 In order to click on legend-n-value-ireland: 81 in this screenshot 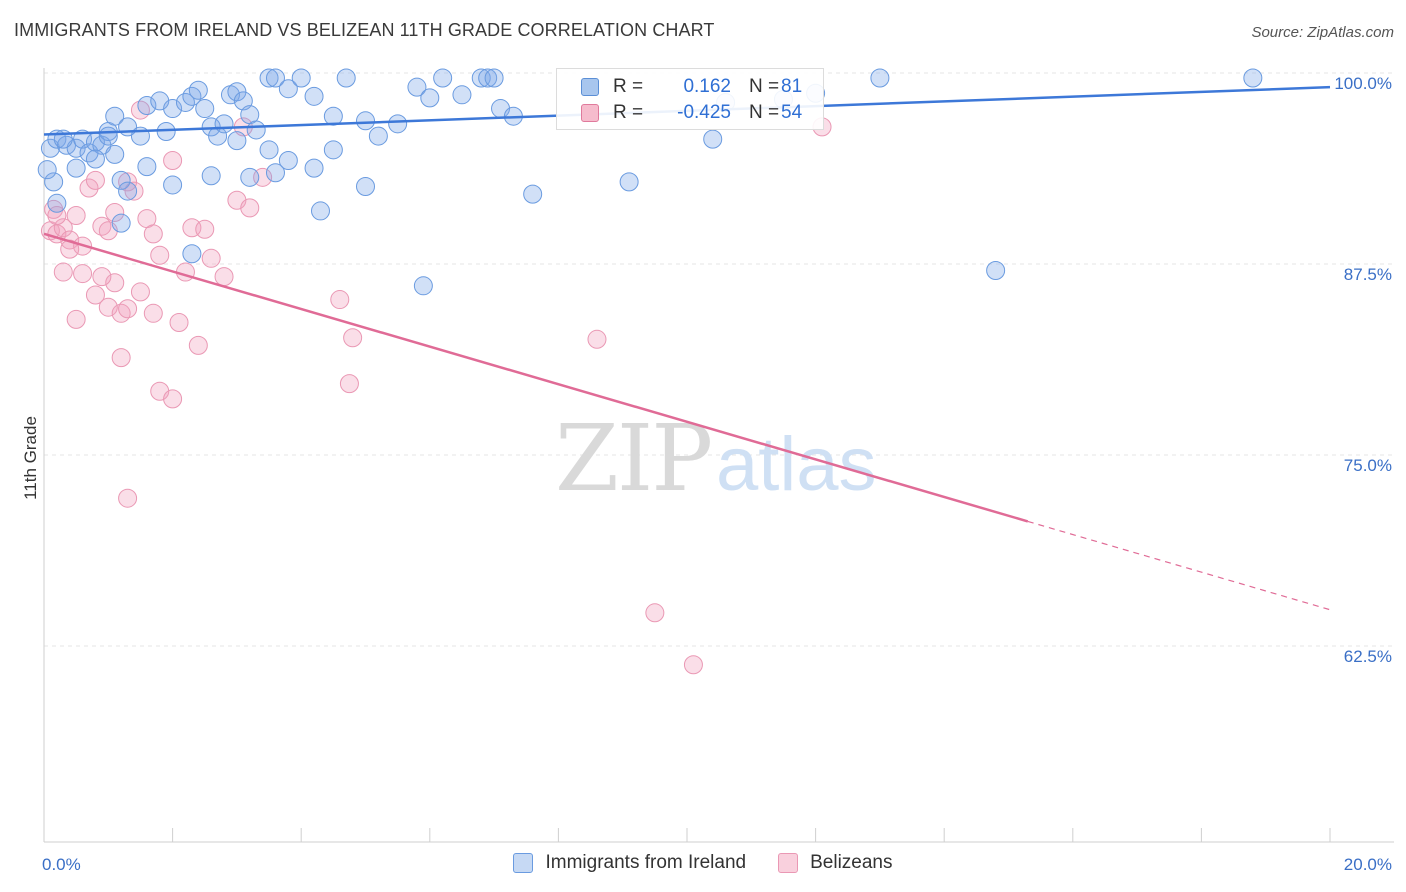, I will do `click(792, 86)`.